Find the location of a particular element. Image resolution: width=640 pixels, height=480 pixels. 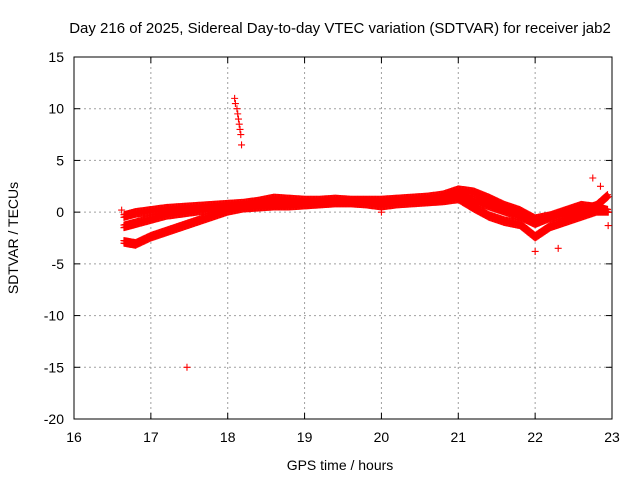

y-tick-label: 0 is located at coordinates (60, 212).